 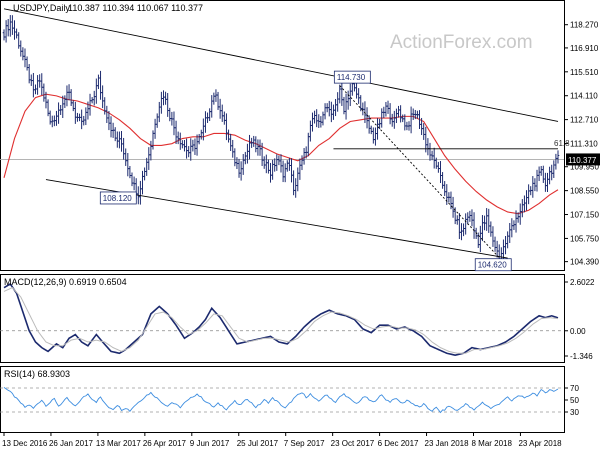 I want to click on ohlc-readout: 110.387 110.394 110.067 110.377, so click(x=135, y=8).